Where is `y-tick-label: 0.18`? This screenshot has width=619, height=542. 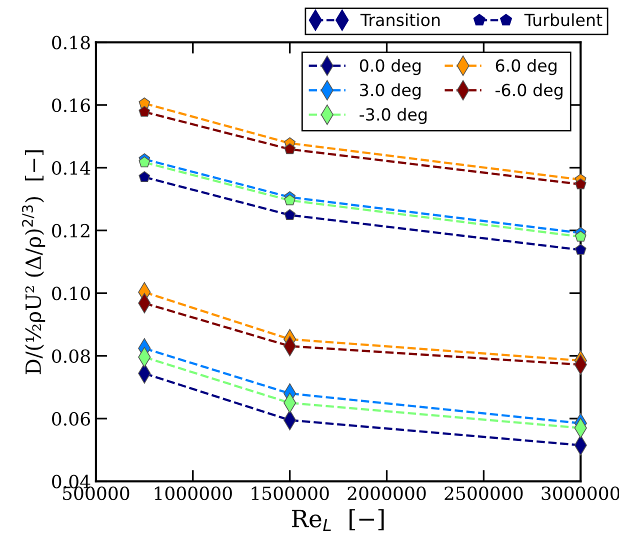 y-tick-label: 0.18 is located at coordinates (71, 43).